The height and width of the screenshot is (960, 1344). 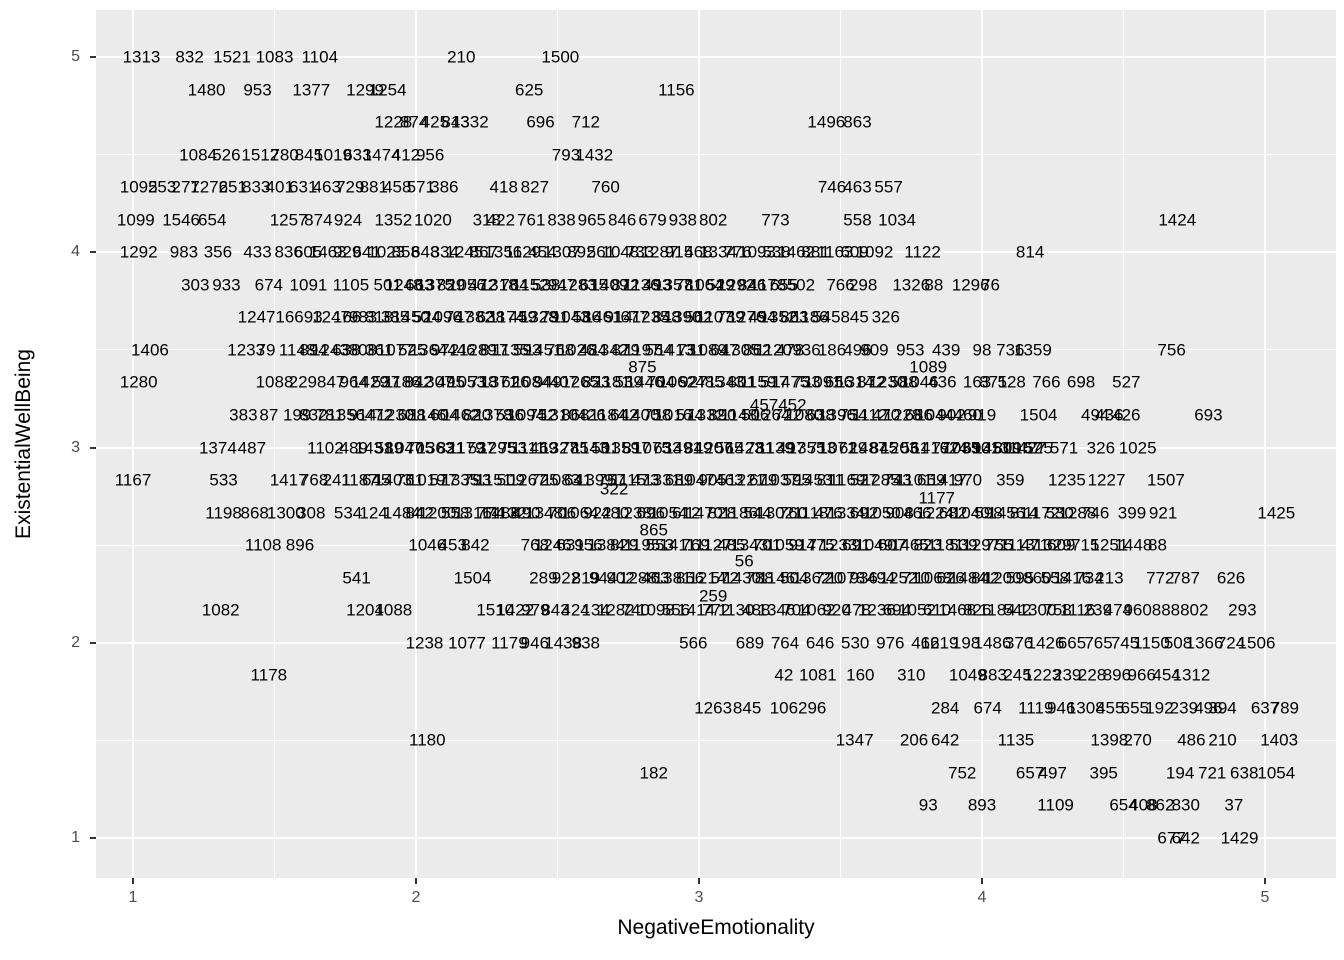 What do you see at coordinates (581, 252) in the screenshot?
I see `data-point-label: 892` at bounding box center [581, 252].